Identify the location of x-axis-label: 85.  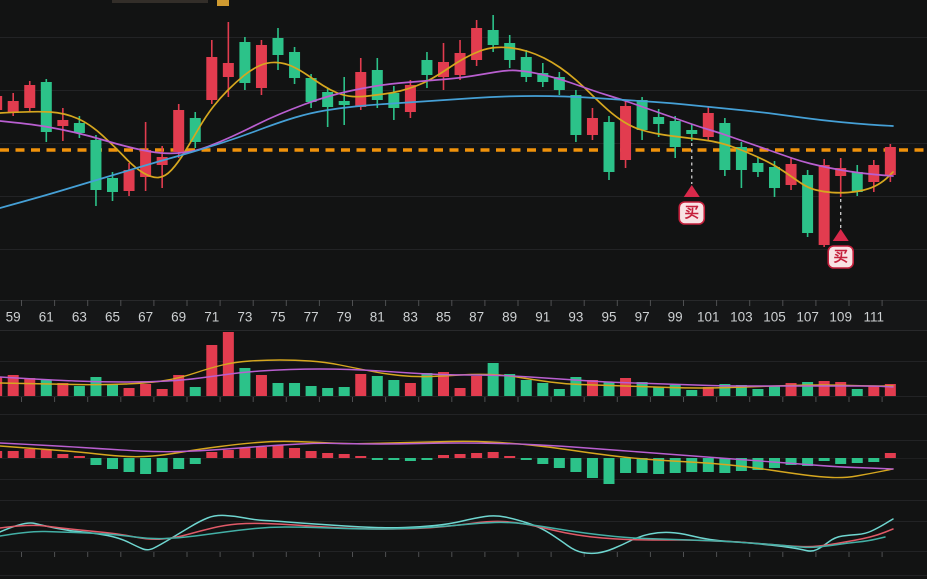
(443, 317).